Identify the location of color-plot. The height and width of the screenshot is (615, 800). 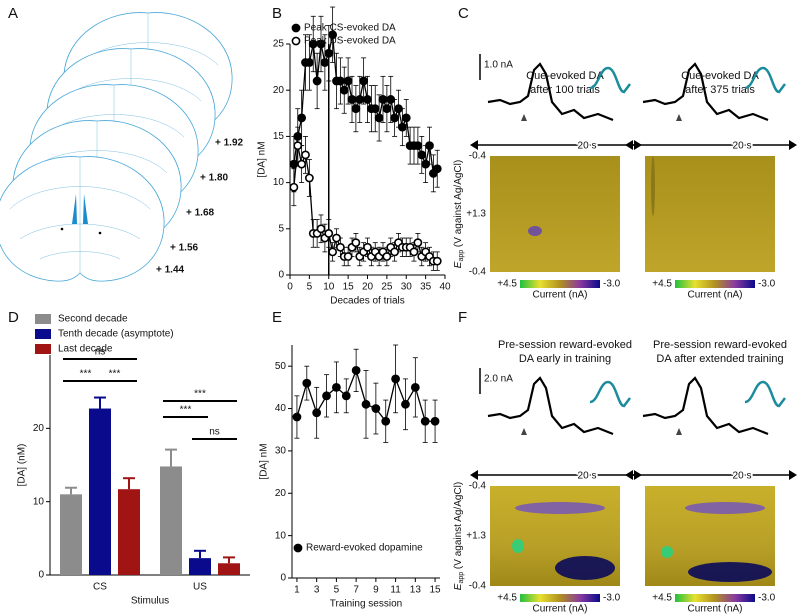
(555, 214).